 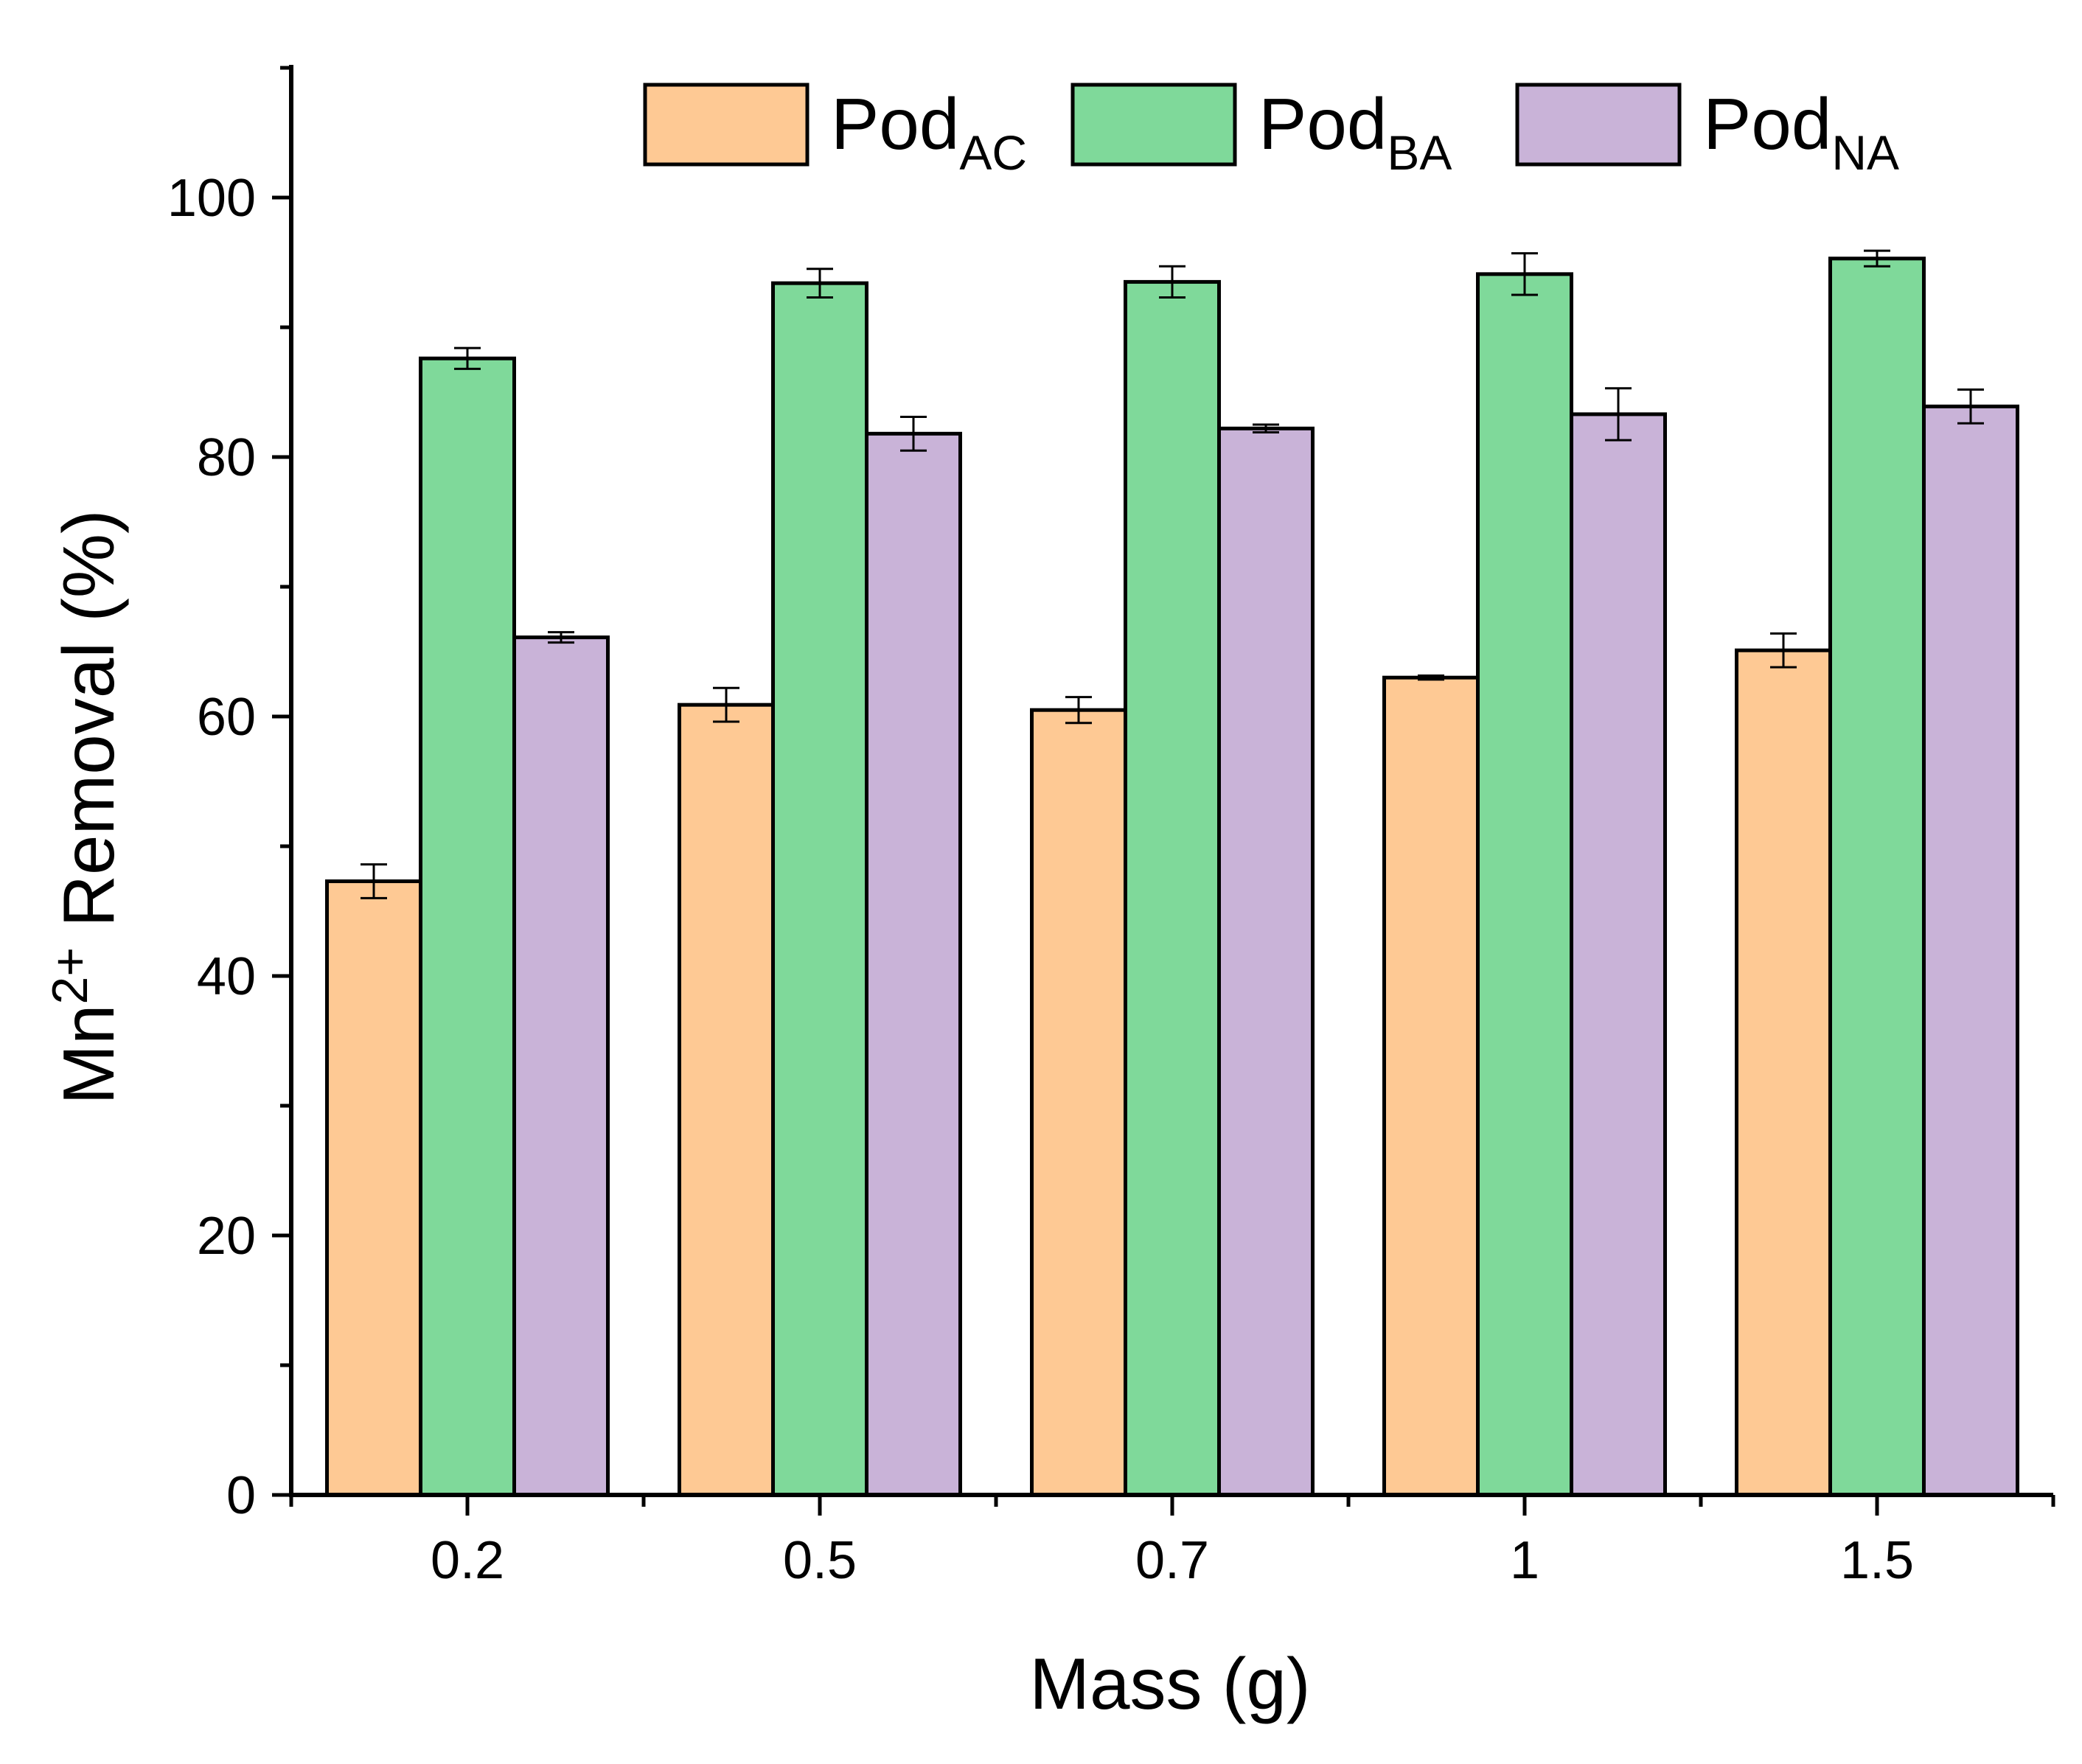 I want to click on error-bar-PodBA-0.2, so click(x=468, y=358).